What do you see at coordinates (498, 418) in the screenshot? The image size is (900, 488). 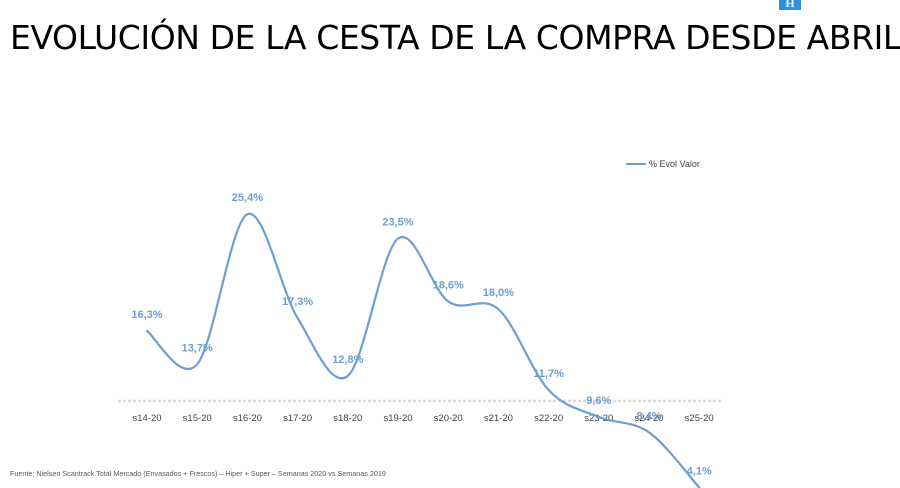 I see `x-tick-label: s21-20` at bounding box center [498, 418].